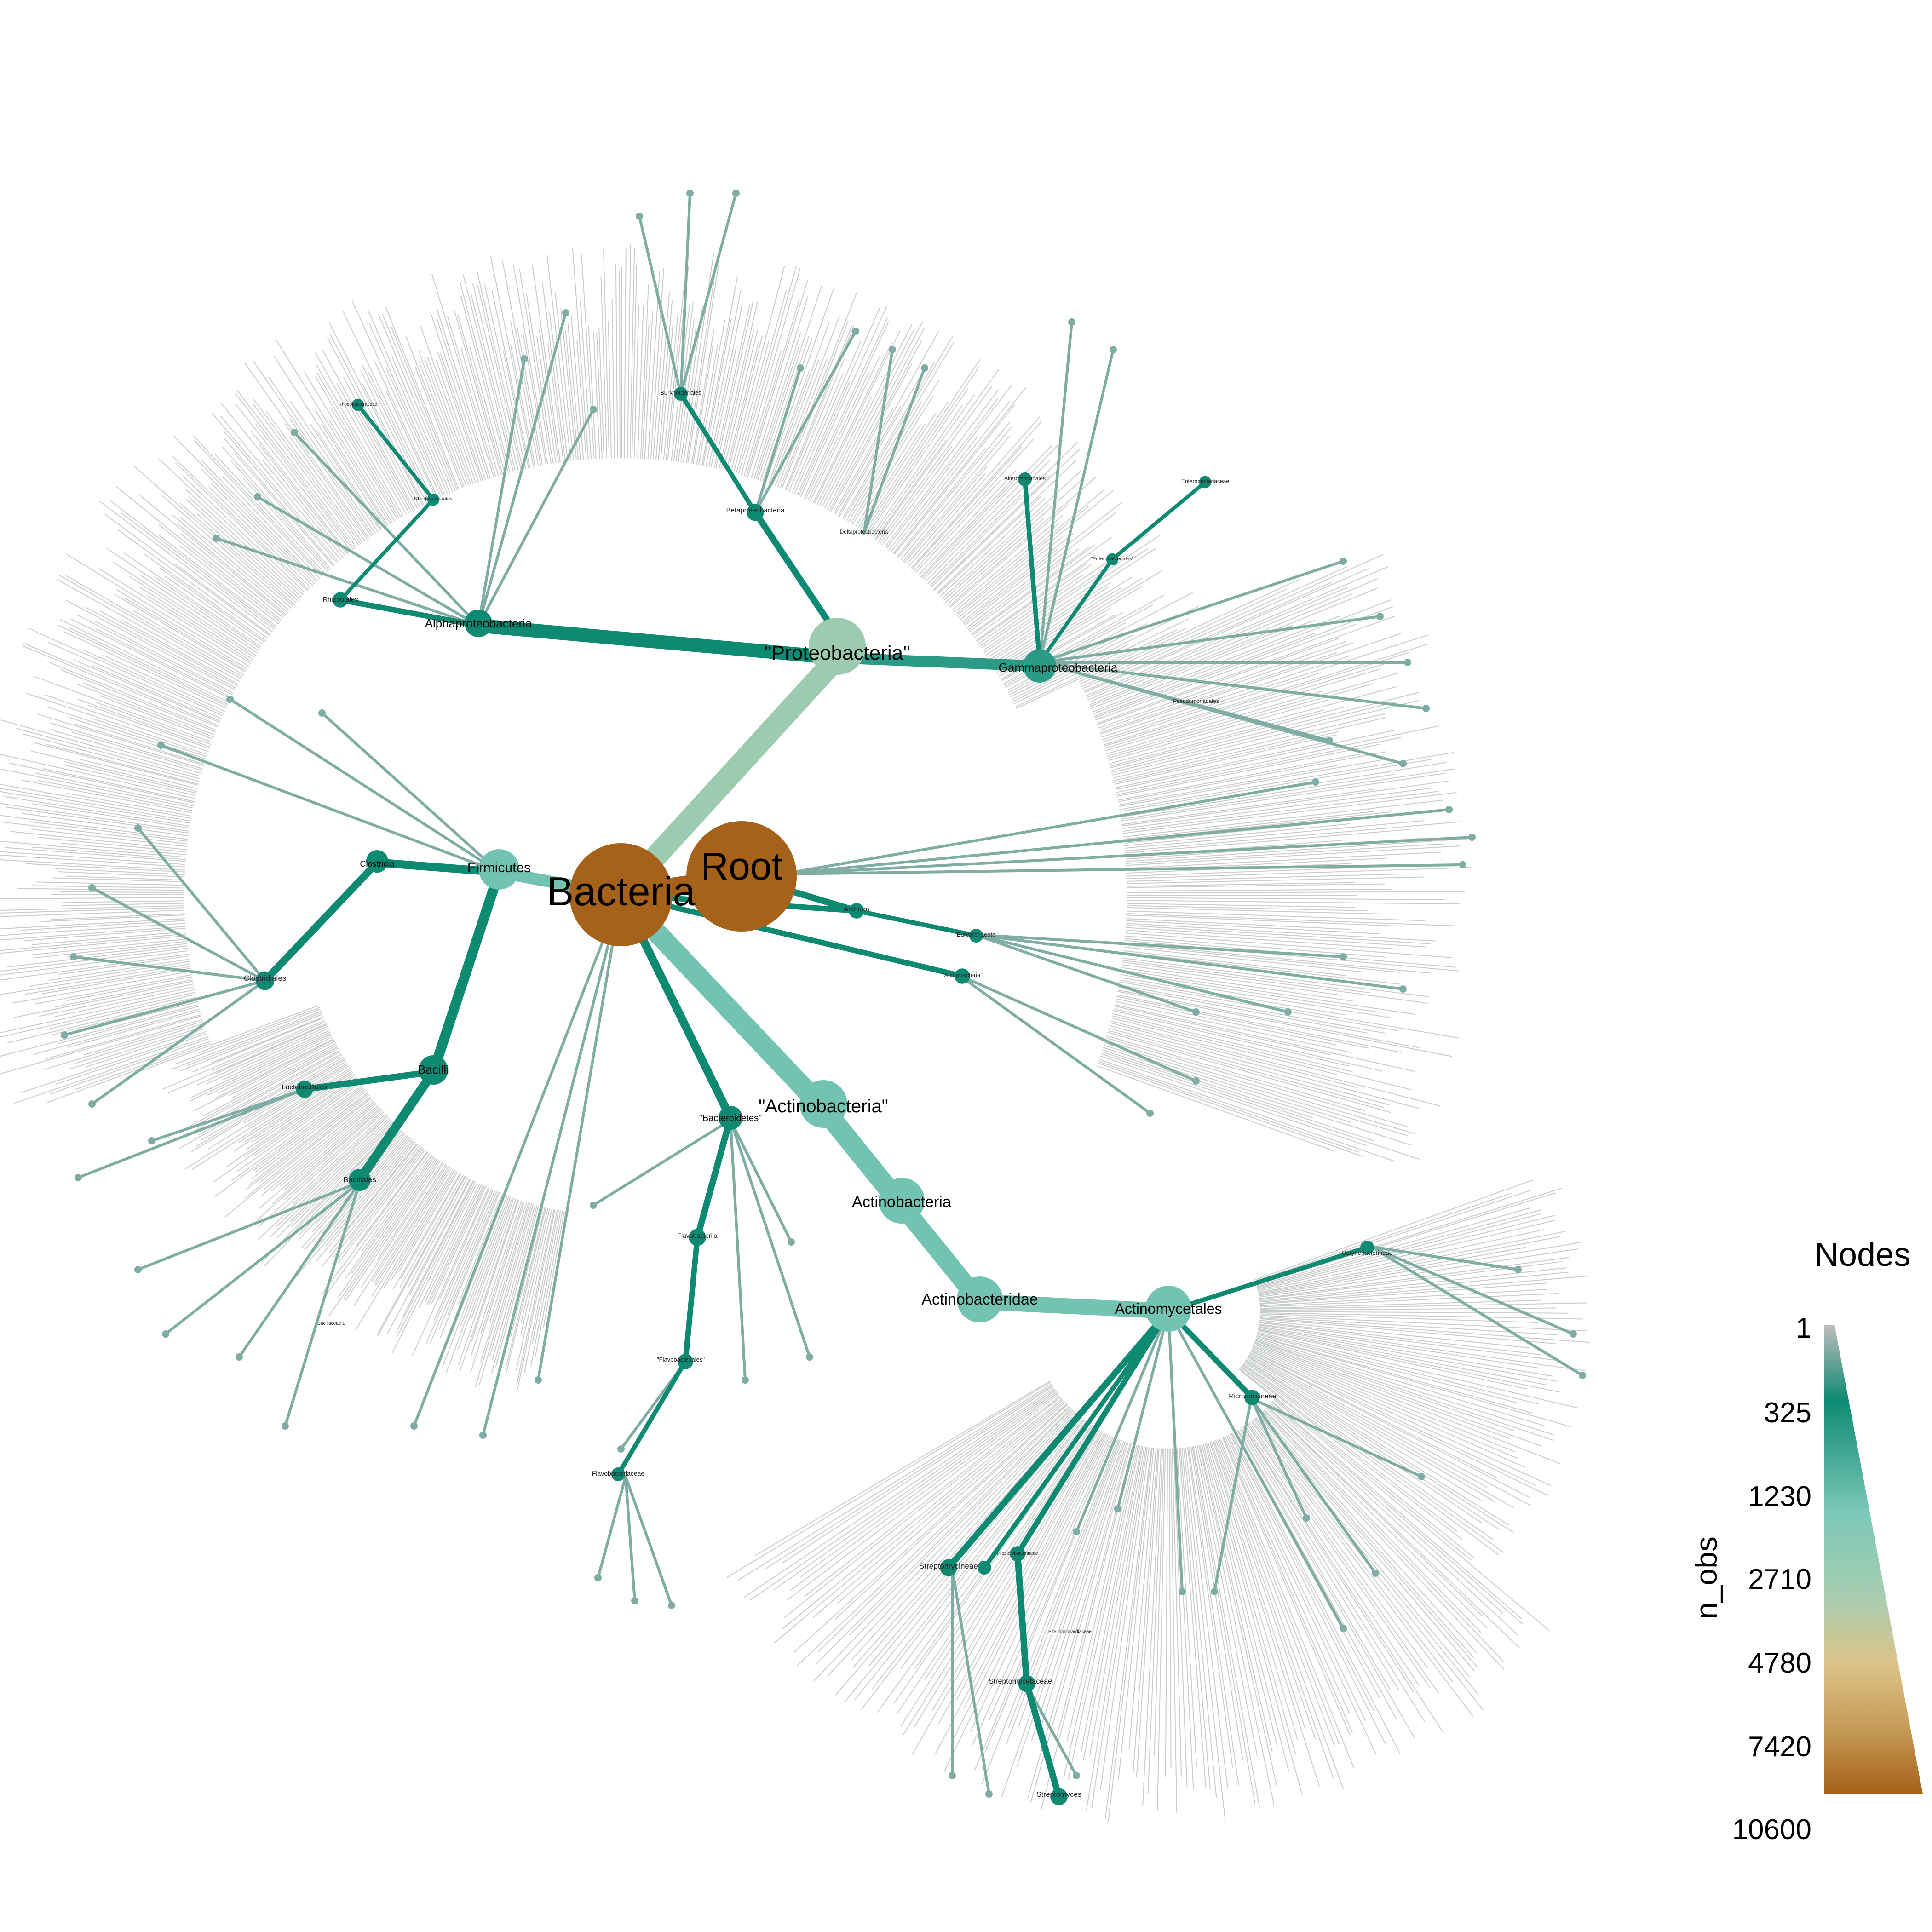  Describe the element at coordinates (730, 1118) in the screenshot. I see `node-label-bacteroidetes: "Bacteroidetes"` at that location.